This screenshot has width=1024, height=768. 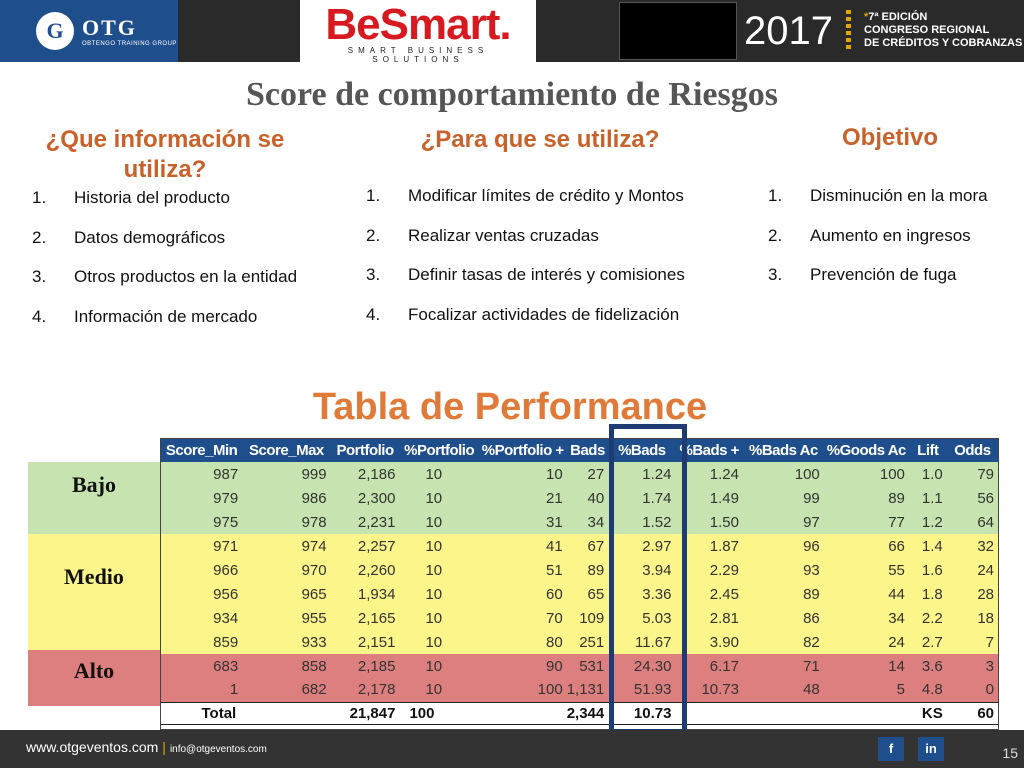 What do you see at coordinates (579, 570) in the screenshot?
I see `table-row: 966 970 2,260 10 51 89 3.94 2.29 93 55 1.6 24` at bounding box center [579, 570].